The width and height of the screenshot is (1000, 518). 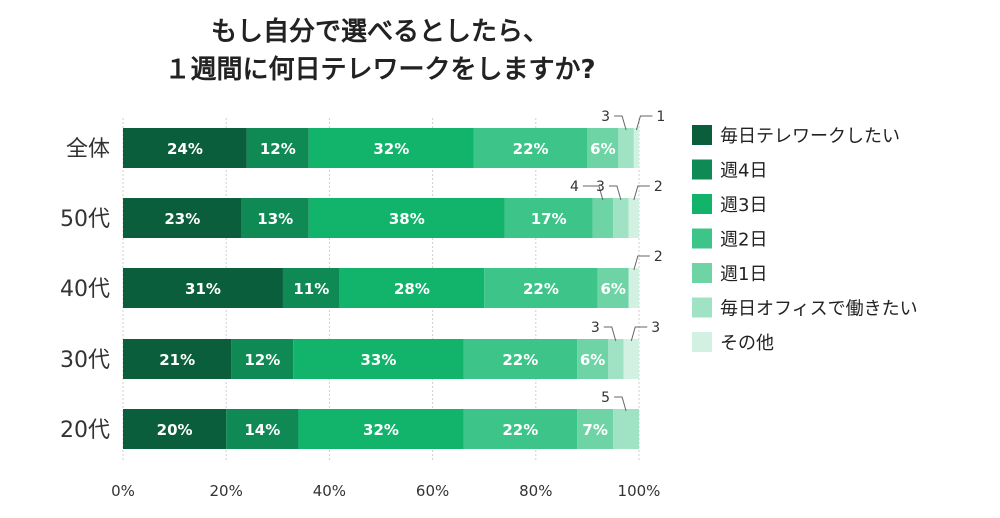 I want to click on callout-label: 1, so click(x=660, y=117).